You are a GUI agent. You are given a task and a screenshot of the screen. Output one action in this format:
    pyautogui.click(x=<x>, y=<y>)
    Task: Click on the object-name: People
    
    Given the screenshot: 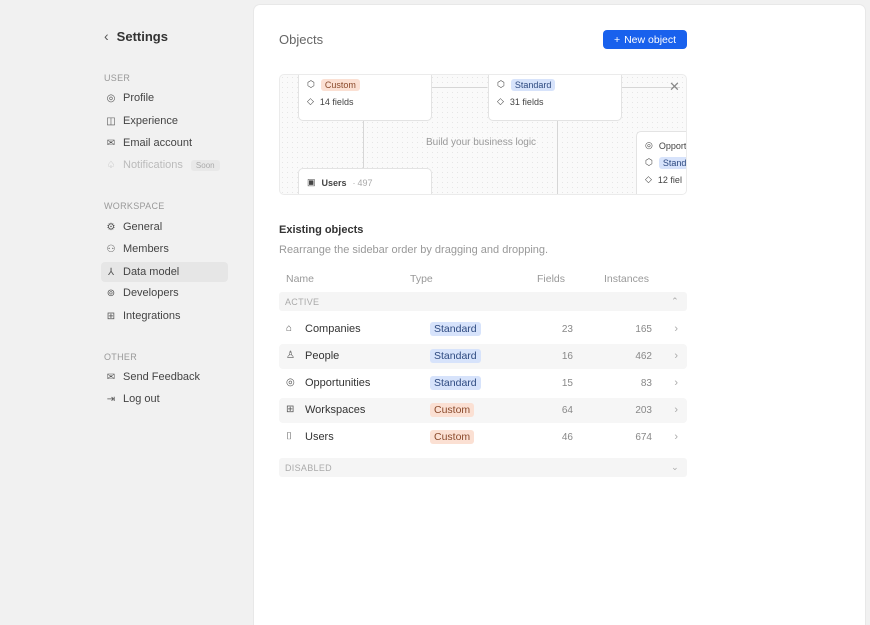 What is the action you would take?
    pyautogui.click(x=322, y=356)
    